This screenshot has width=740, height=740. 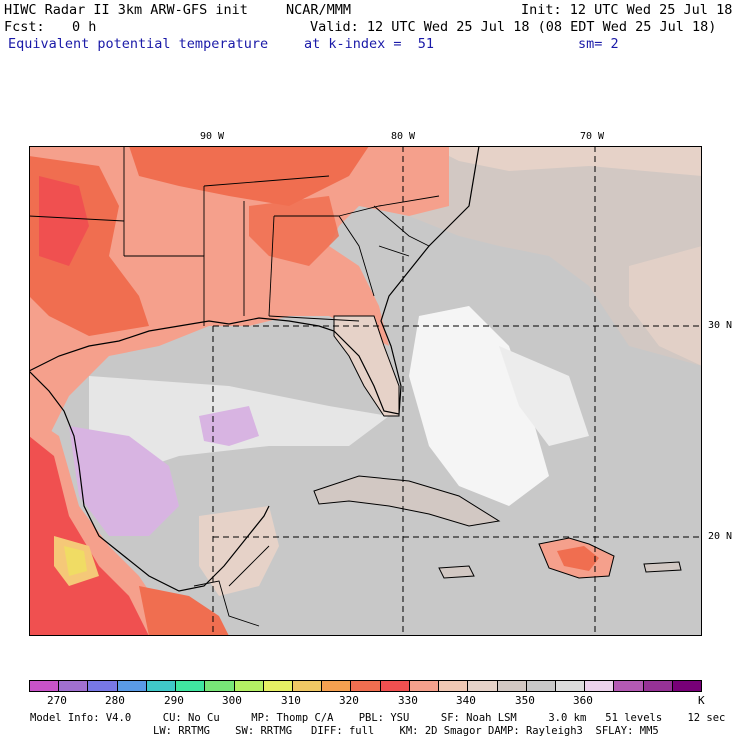 I want to click on yucatan-tan, so click(x=239, y=551).